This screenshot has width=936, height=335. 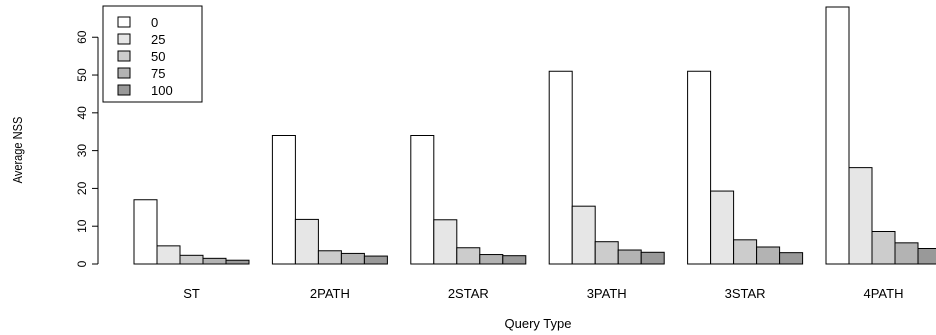 I want to click on x-axis-label: Query Type, so click(x=538, y=323).